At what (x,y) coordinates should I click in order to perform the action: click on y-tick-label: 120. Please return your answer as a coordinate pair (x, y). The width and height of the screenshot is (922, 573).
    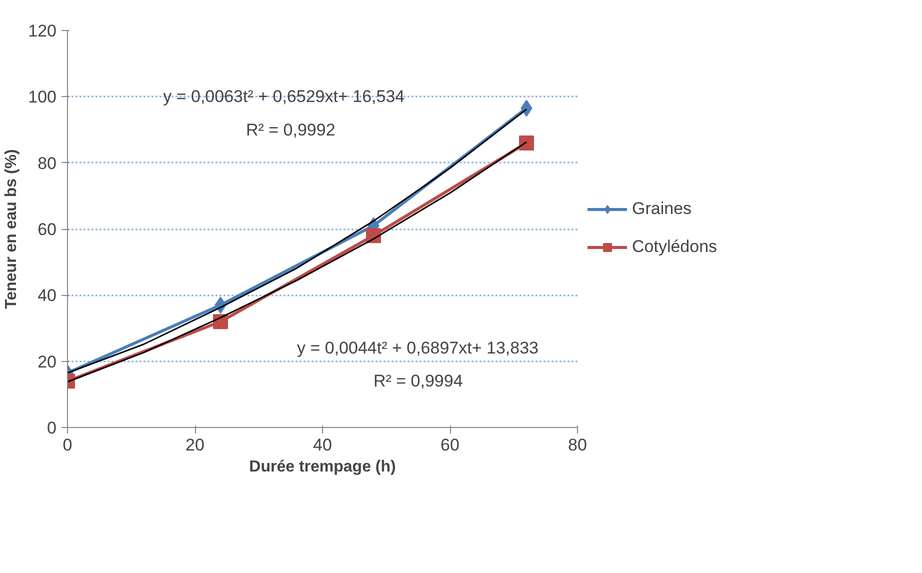
    Looking at the image, I should click on (42, 31).